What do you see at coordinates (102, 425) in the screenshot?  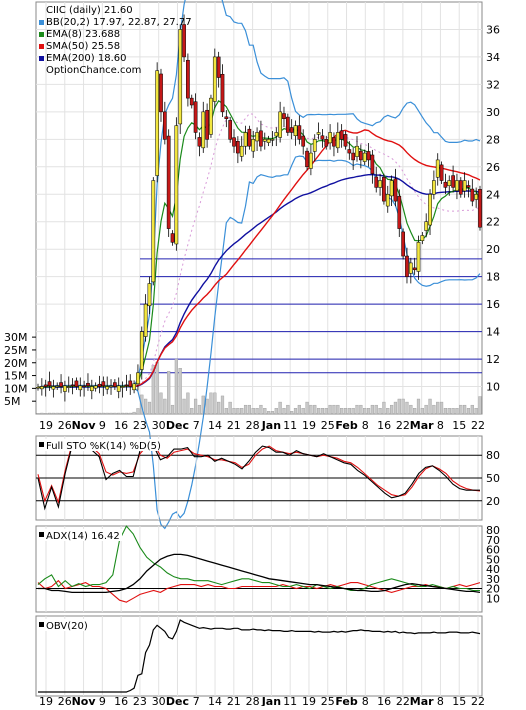 I see `date-tick-label: 9` at bounding box center [102, 425].